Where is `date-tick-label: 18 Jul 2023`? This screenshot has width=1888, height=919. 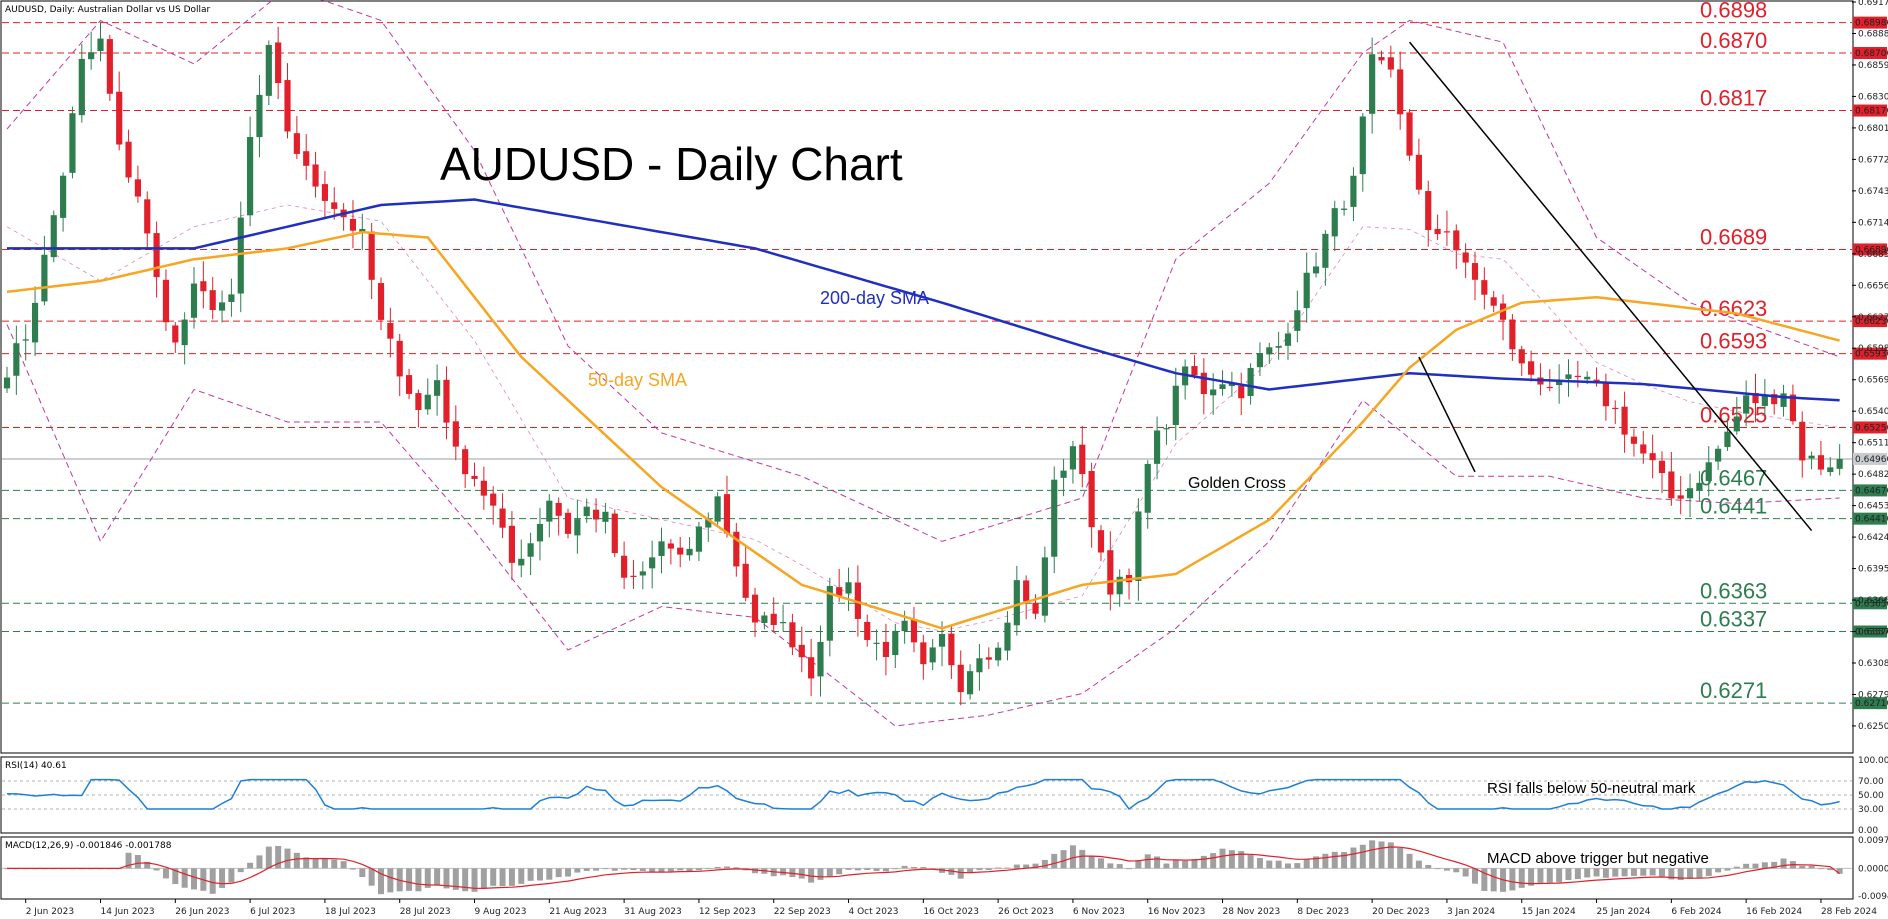 date-tick-label: 18 Jul 2023 is located at coordinates (350, 912).